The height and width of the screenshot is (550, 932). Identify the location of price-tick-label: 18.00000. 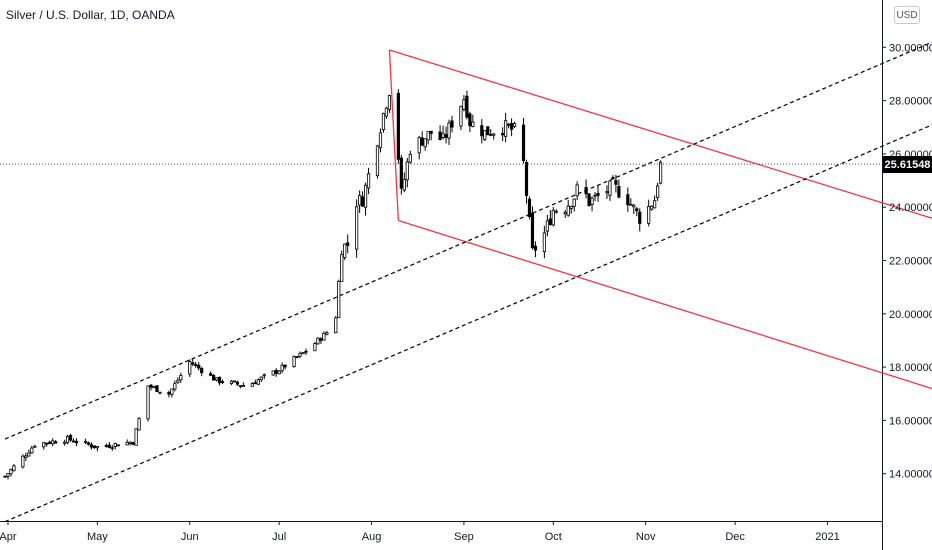
(910, 368).